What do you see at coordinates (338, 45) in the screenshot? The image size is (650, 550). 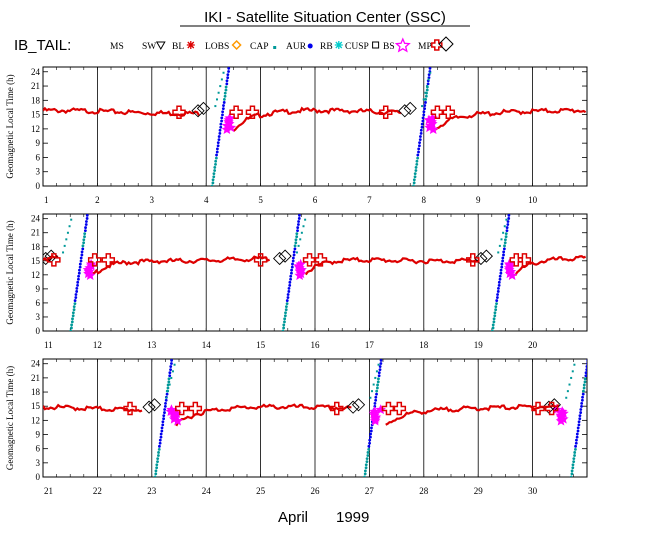 I see `legend-asterisk-marker` at bounding box center [338, 45].